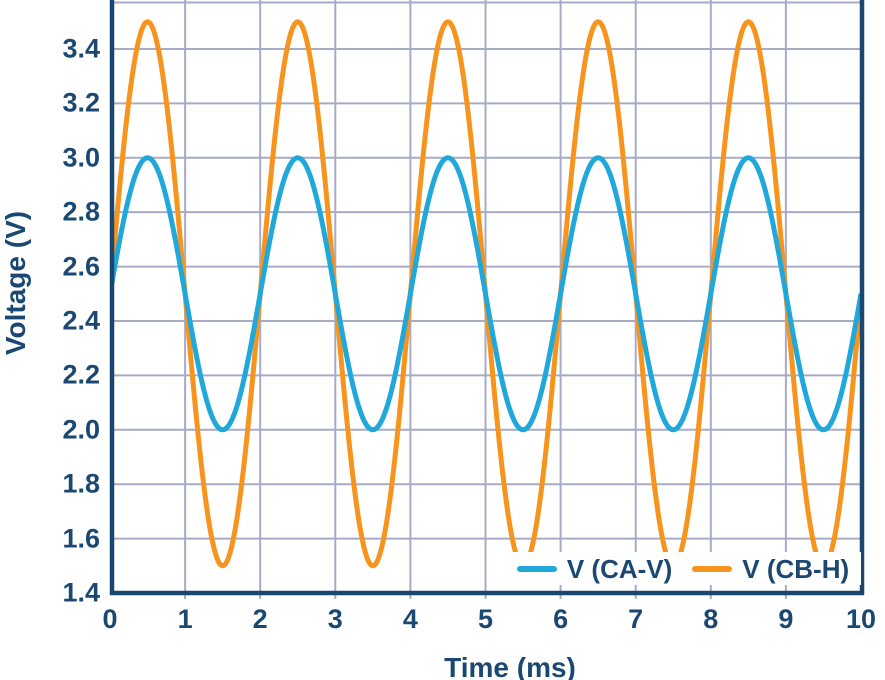 The image size is (885, 680). Describe the element at coordinates (110, 619) in the screenshot. I see `x-tick-label-0: 0` at that location.